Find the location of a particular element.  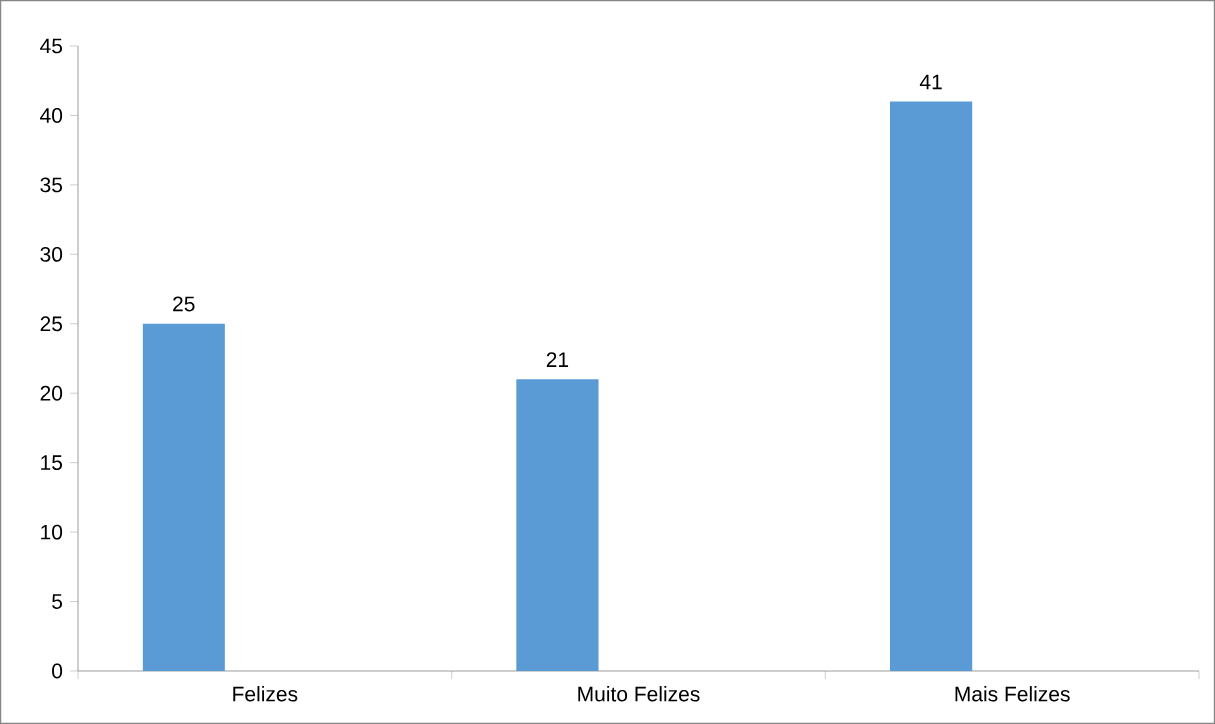

data-label: 41 is located at coordinates (930, 82).